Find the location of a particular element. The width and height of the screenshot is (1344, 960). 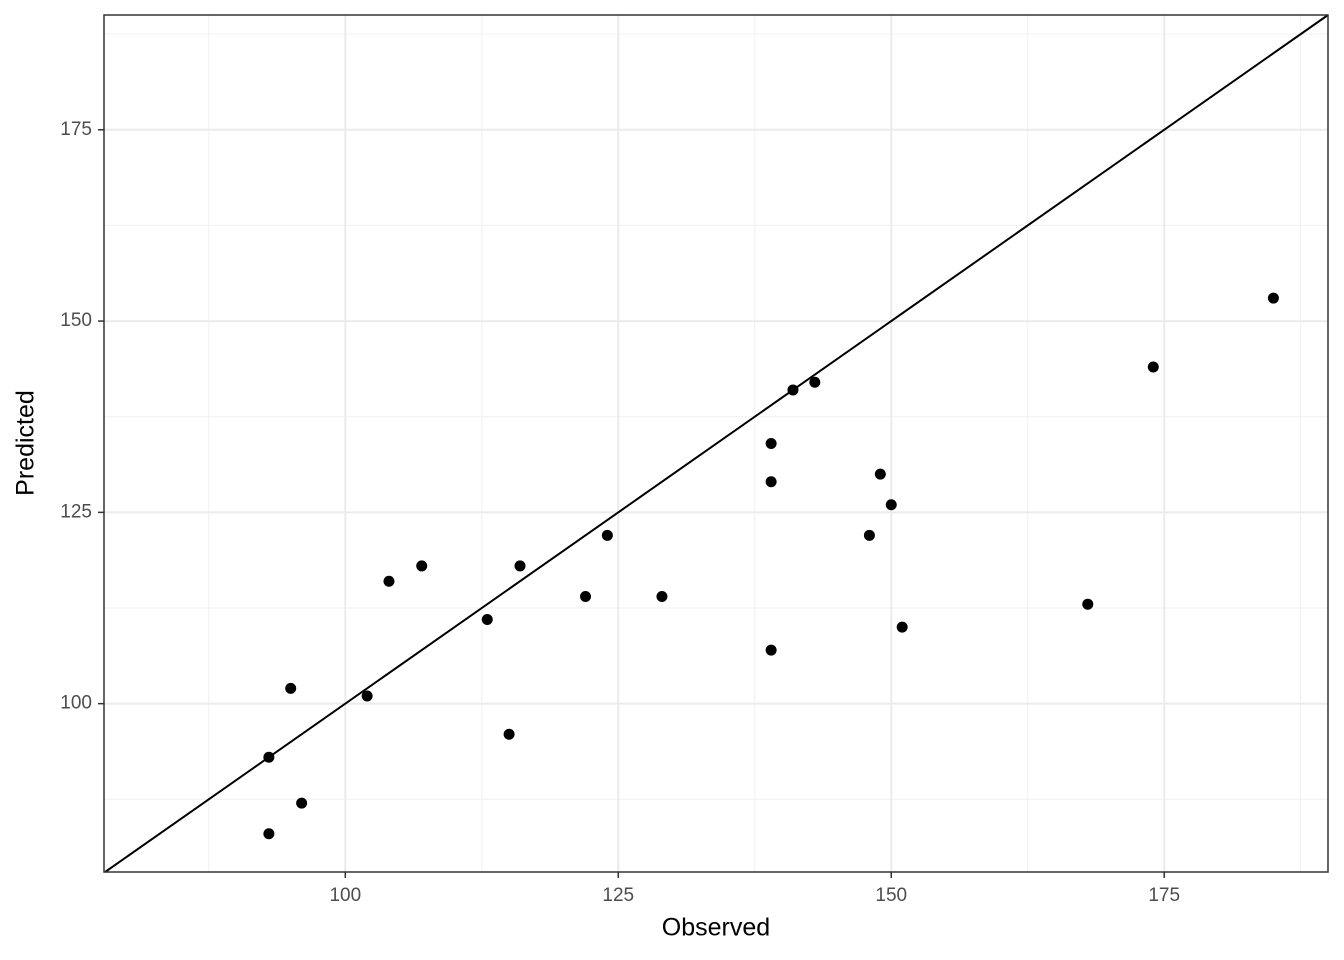

x-axis-title: Observed is located at coordinates (716, 928).